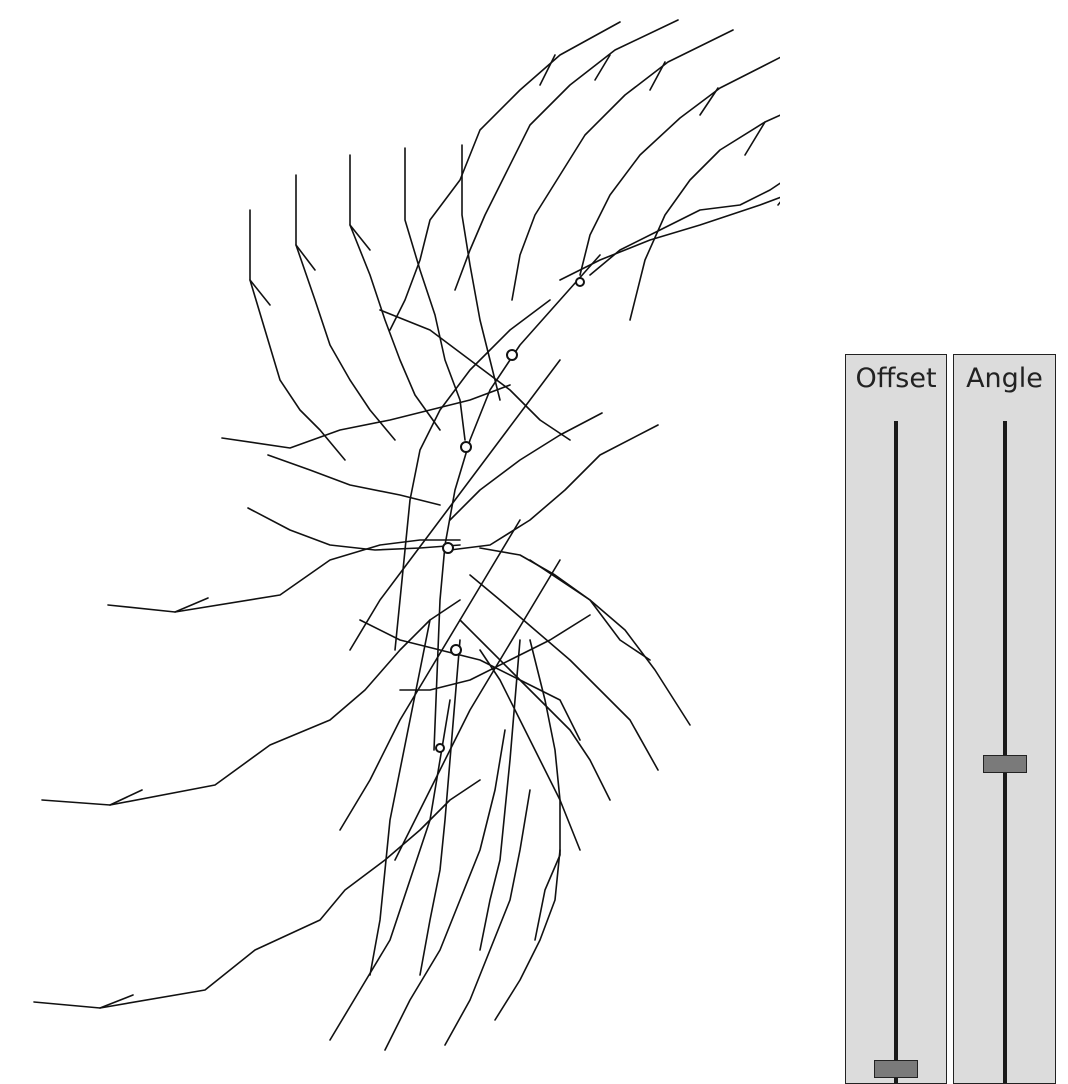  Describe the element at coordinates (1004, 378) in the screenshot. I see `angle-slider-label: Angle` at that location.